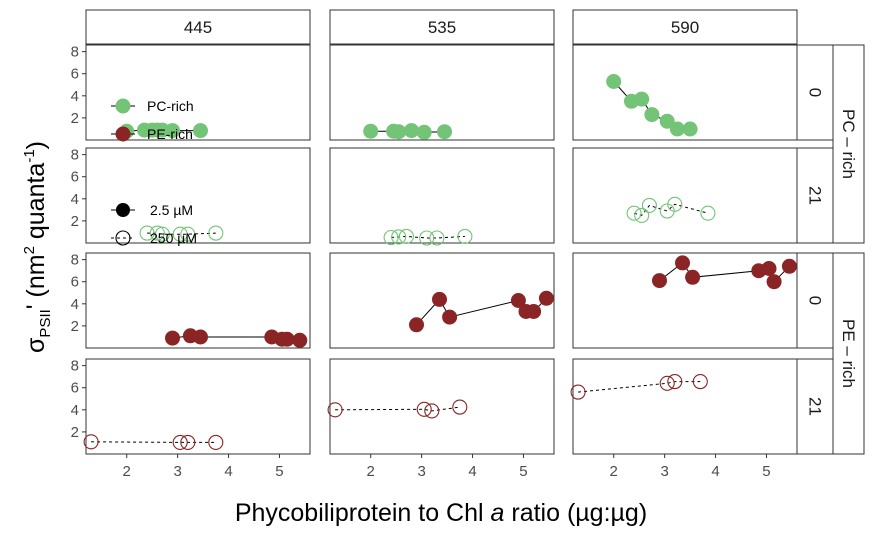  Describe the element at coordinates (685, 27) in the screenshot. I see `column-strip-label: 590` at that location.